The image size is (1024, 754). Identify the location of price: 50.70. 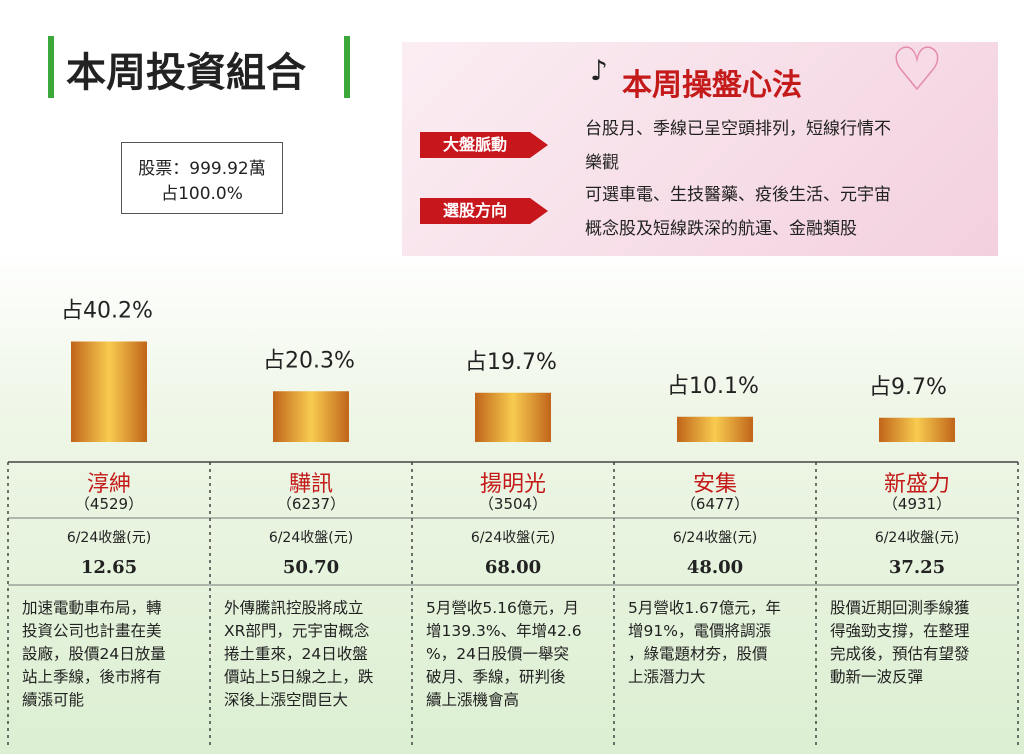
(311, 567).